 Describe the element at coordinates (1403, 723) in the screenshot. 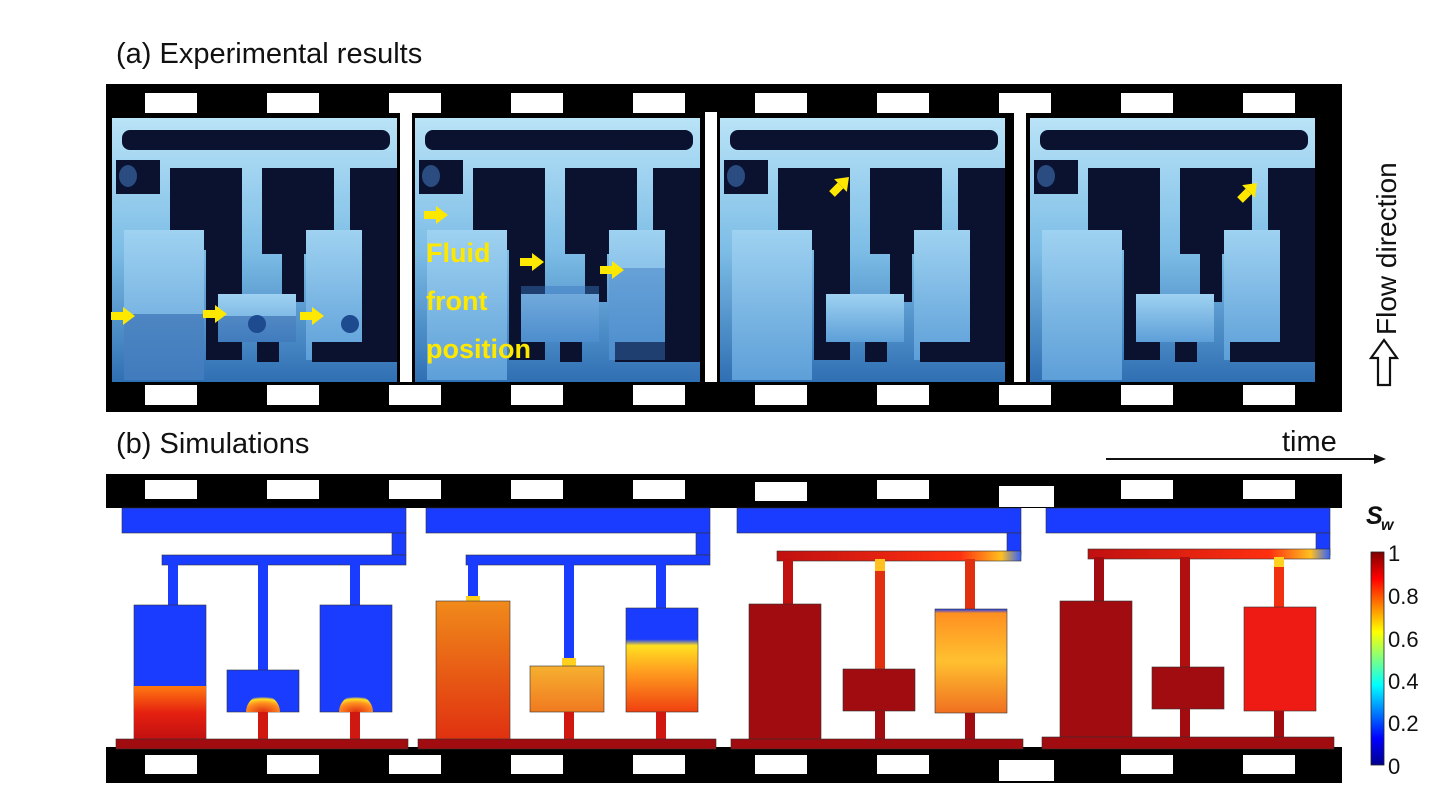

I see `colorbar-tick: 0.2` at that location.